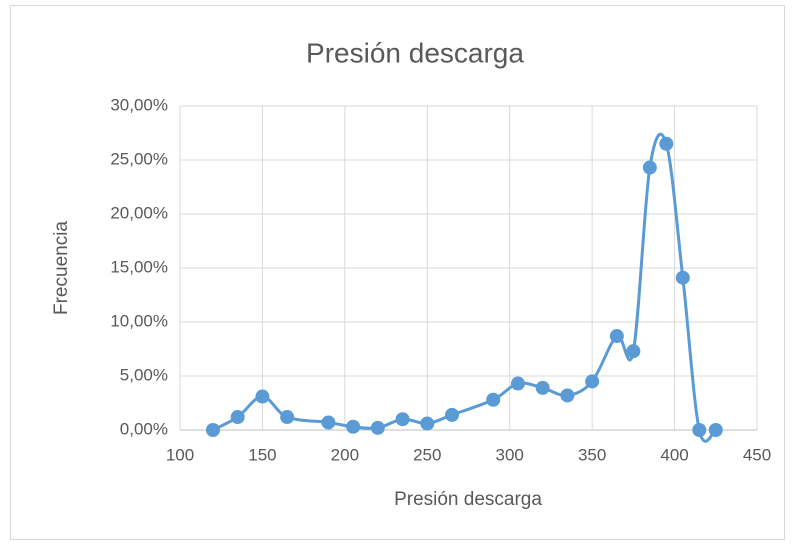 Image resolution: width=795 pixels, height=544 pixels. What do you see at coordinates (510, 454) in the screenshot?
I see `x-tick-label: 300` at bounding box center [510, 454].